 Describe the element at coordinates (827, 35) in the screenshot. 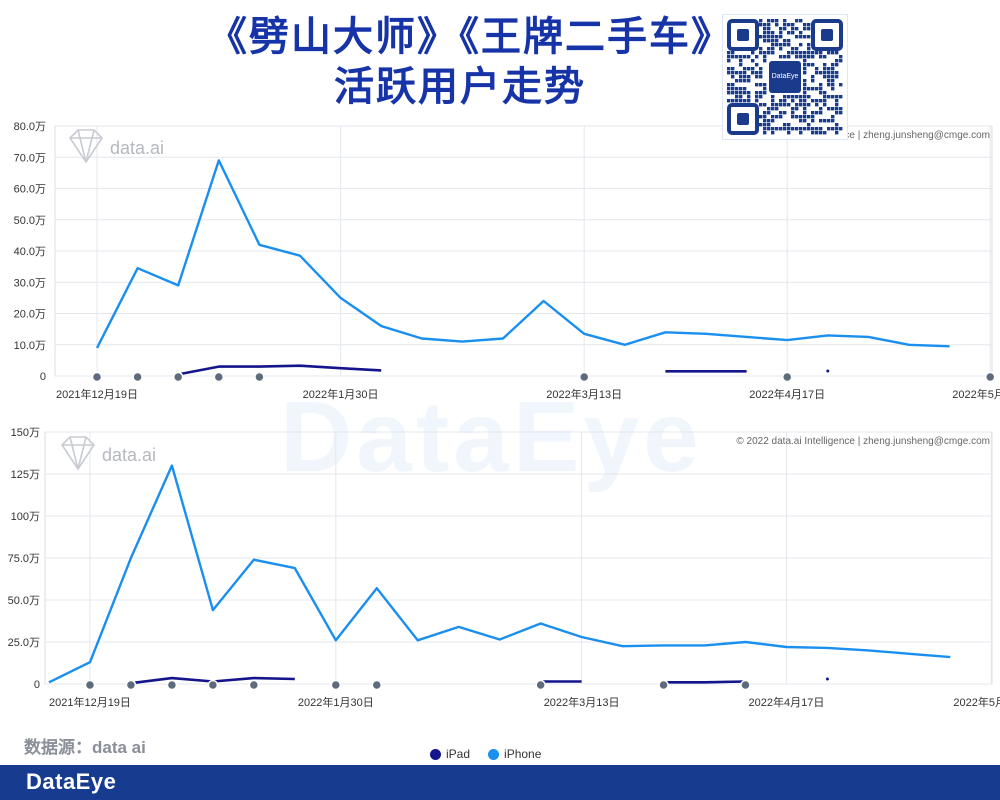

I see `qr-finder-pattern` at that location.